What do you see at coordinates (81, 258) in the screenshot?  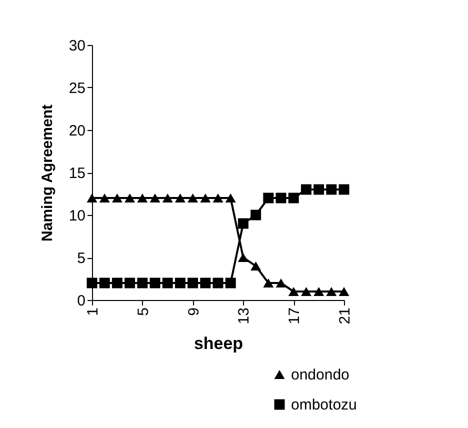 I see `y-tick-label: 5` at bounding box center [81, 258].